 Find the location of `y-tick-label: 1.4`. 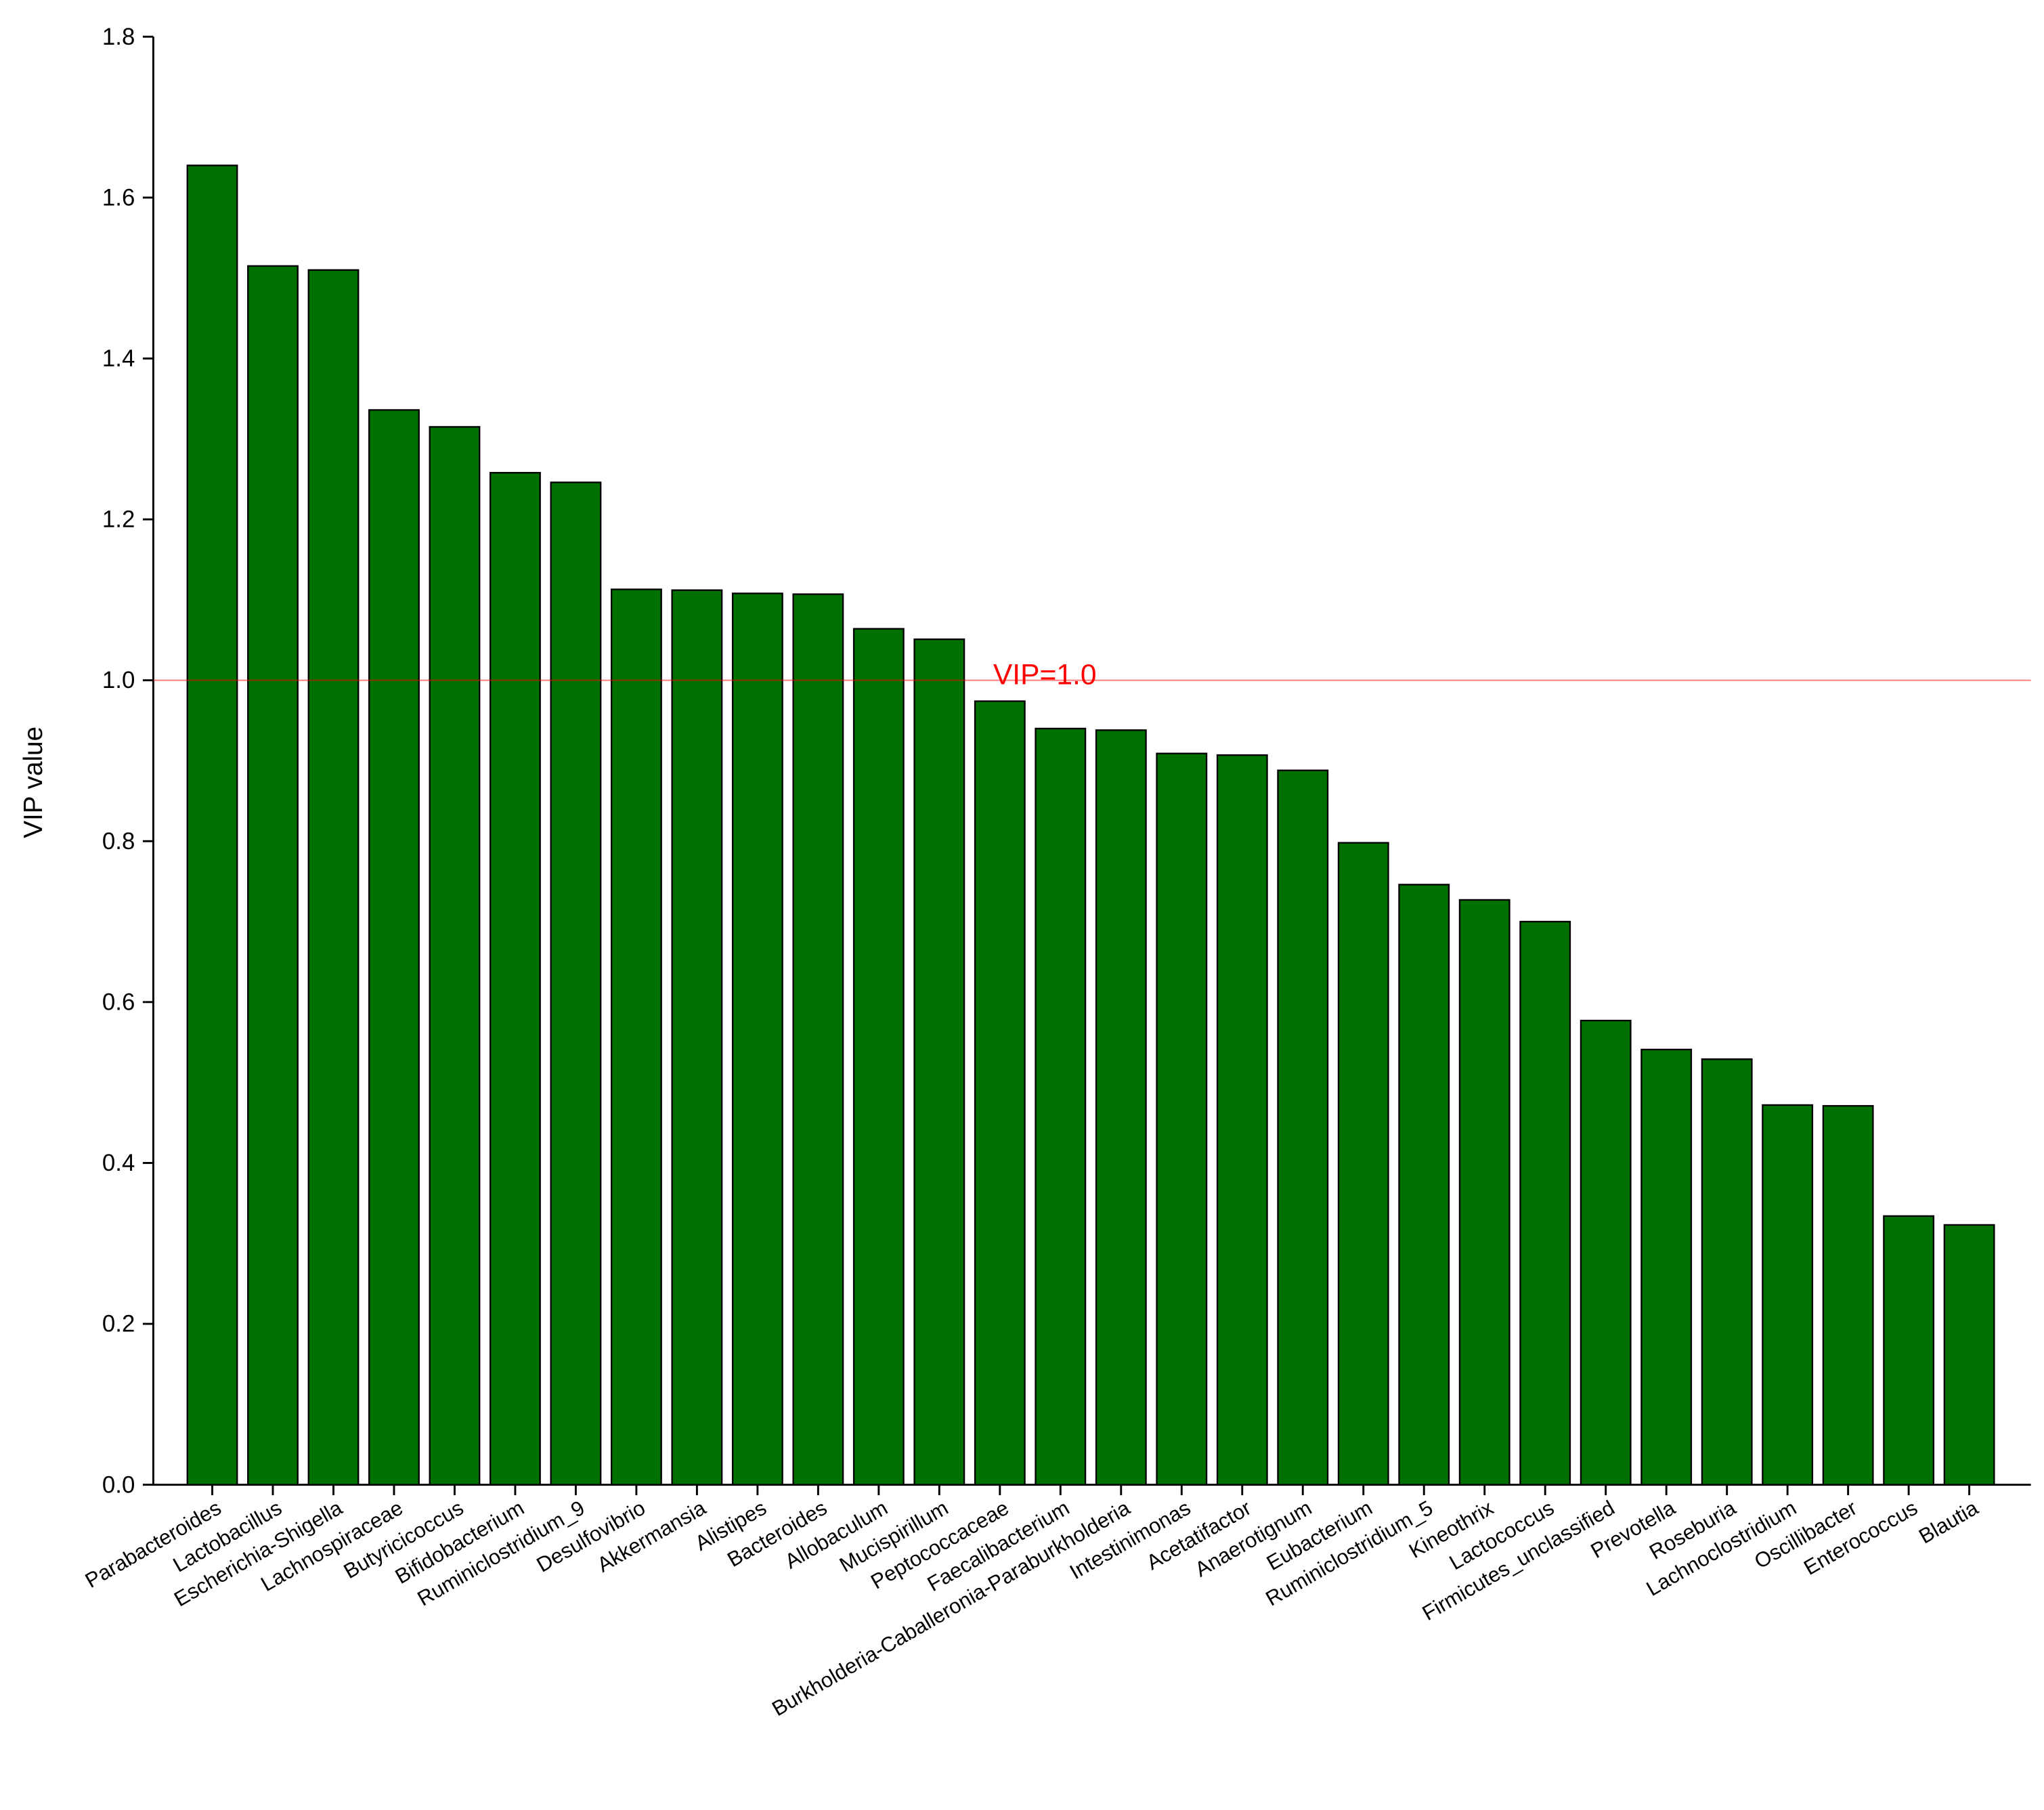

y-tick-label: 1.4 is located at coordinates (118, 358).